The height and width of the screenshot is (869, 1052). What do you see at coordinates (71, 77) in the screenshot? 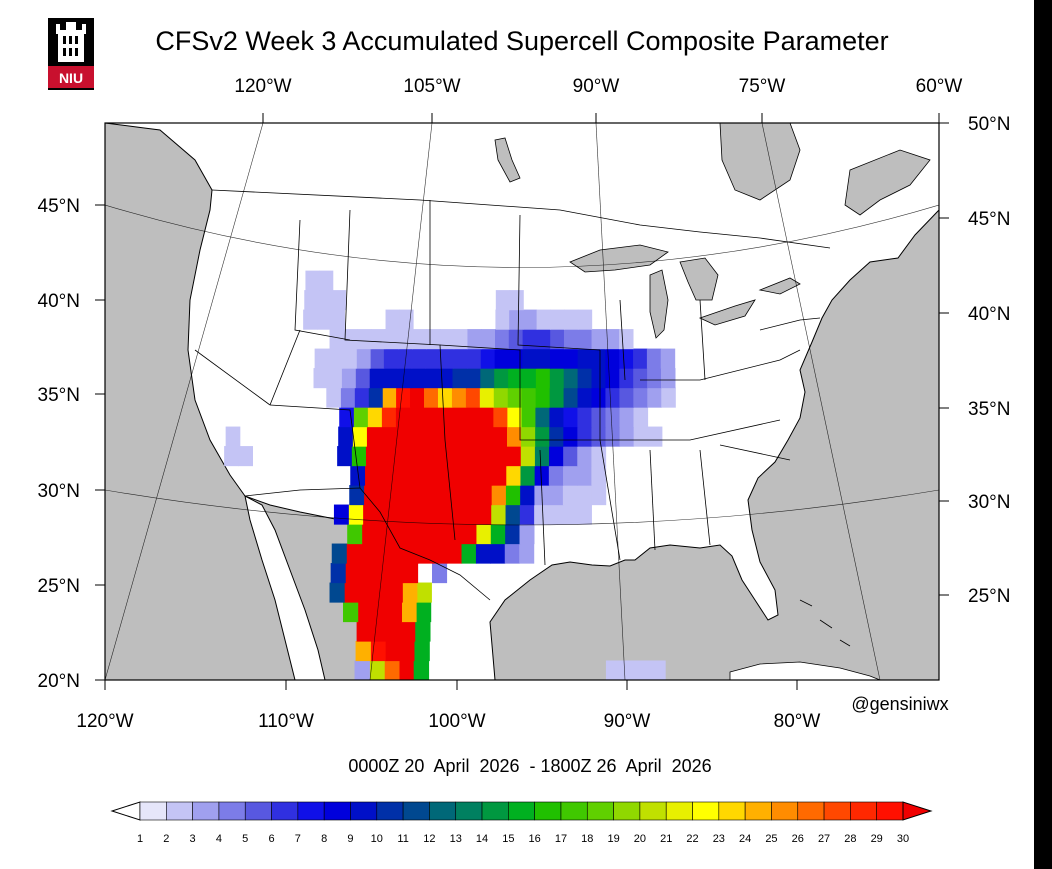
I see `logo-red-band` at bounding box center [71, 77].